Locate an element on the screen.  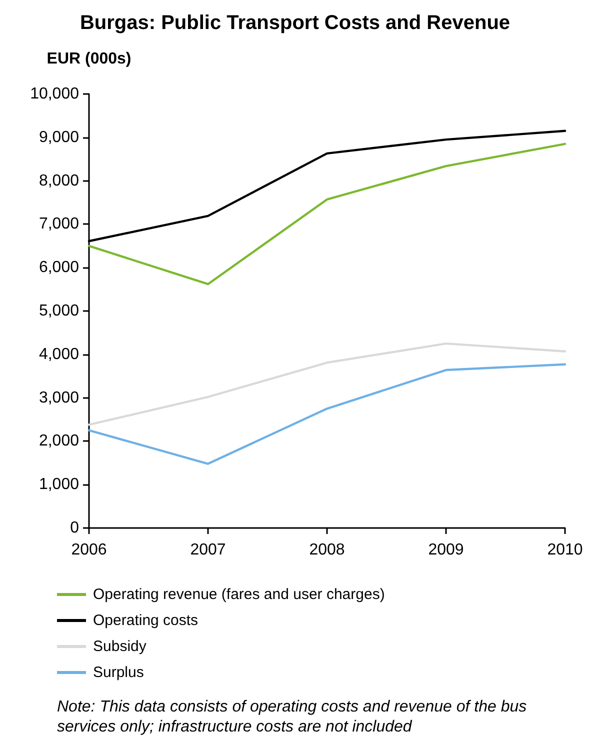
y-tick-label: 4,000 is located at coordinates (59, 354).